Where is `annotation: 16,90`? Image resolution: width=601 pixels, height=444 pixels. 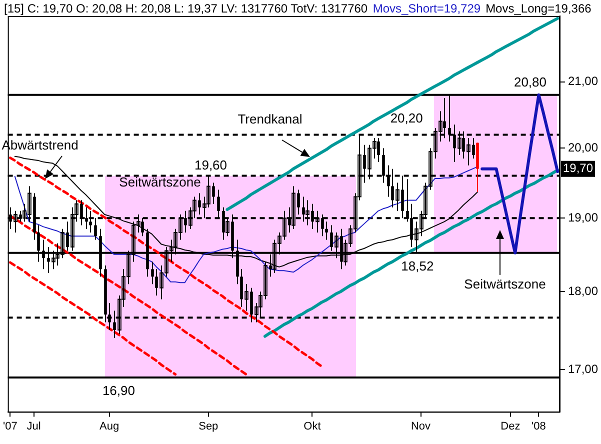 annotation: 16,90 is located at coordinates (118, 390).